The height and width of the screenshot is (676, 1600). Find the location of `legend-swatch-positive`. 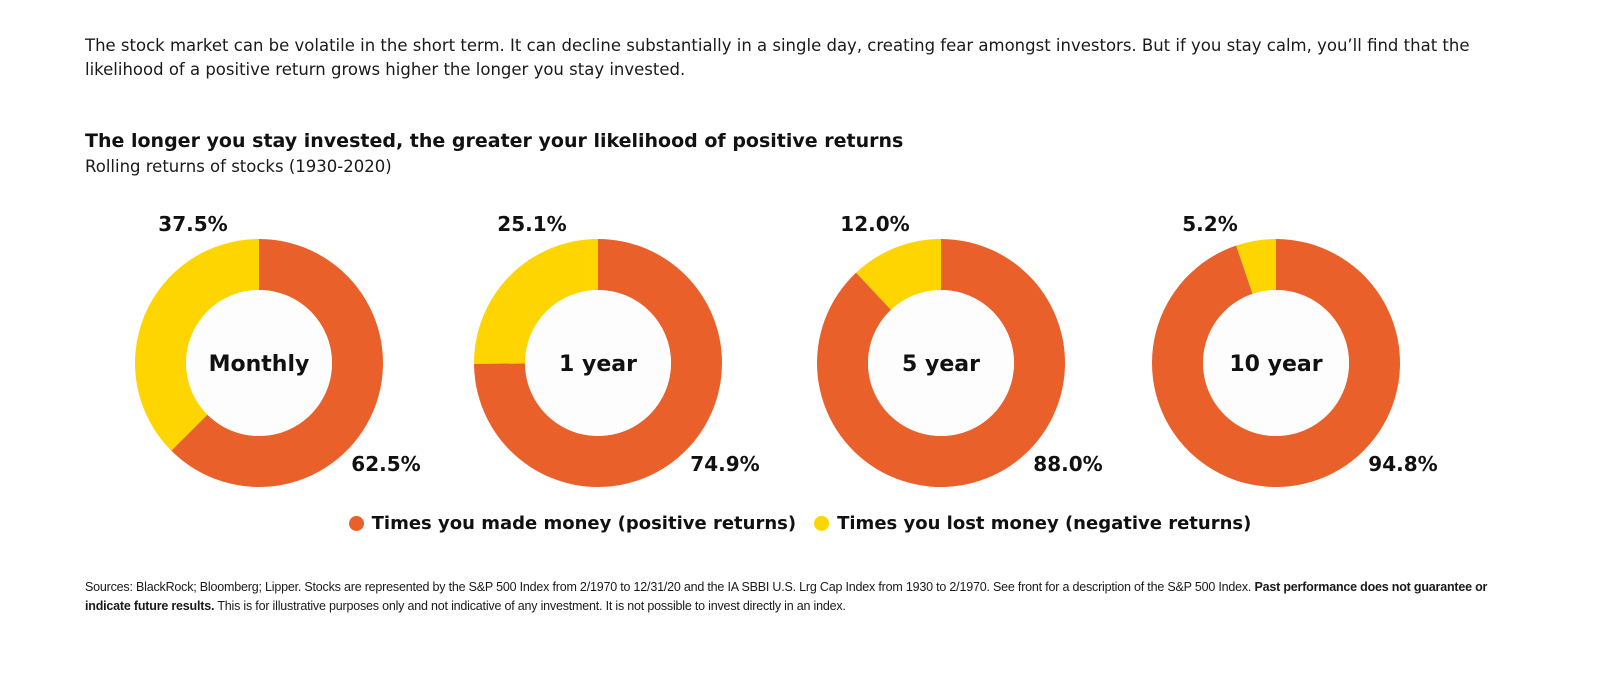

legend-swatch-positive is located at coordinates (356, 523).